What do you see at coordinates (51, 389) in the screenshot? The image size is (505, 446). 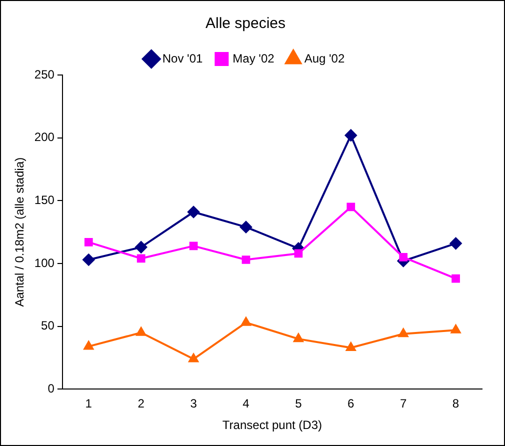 I see `y-tick-label: 0` at bounding box center [51, 389].